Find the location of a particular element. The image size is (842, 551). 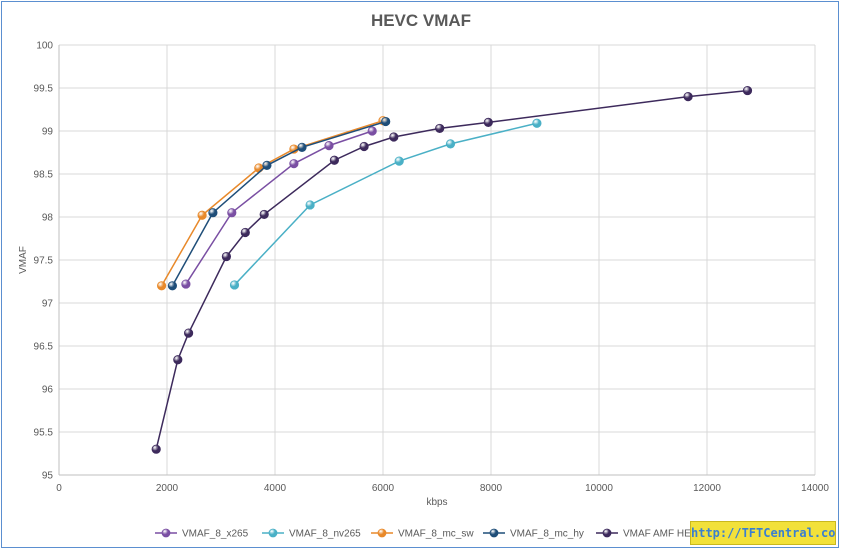

legend-item: VMAF_8_mc_sw is located at coordinates (422, 534).